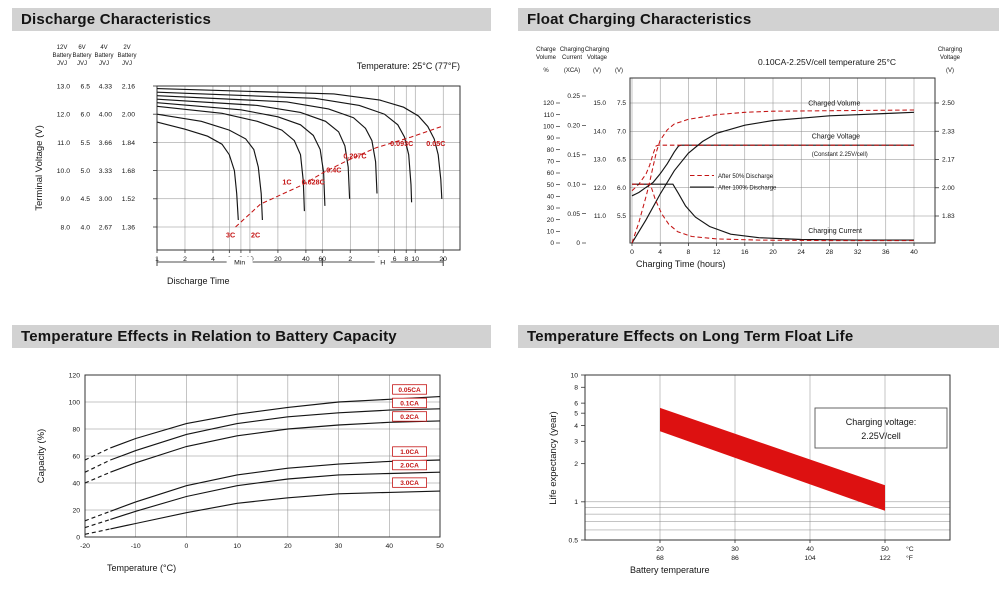  Describe the element at coordinates (747, 189) in the screenshot. I see `svg-text: After 100% Discharge` at that location.